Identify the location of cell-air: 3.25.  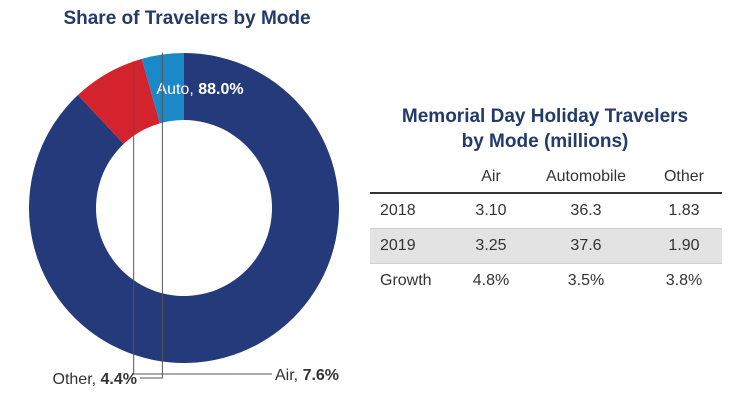
(491, 246).